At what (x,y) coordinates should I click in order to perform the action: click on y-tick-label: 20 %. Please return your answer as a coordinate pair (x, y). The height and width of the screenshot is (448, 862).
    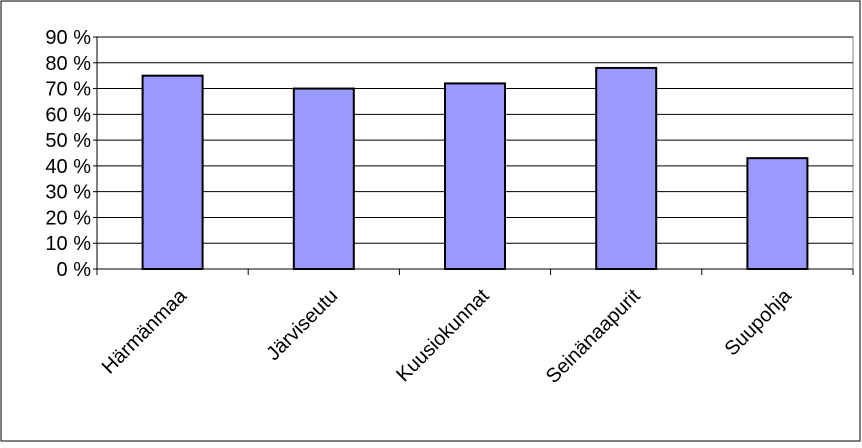
    Looking at the image, I should click on (68, 218).